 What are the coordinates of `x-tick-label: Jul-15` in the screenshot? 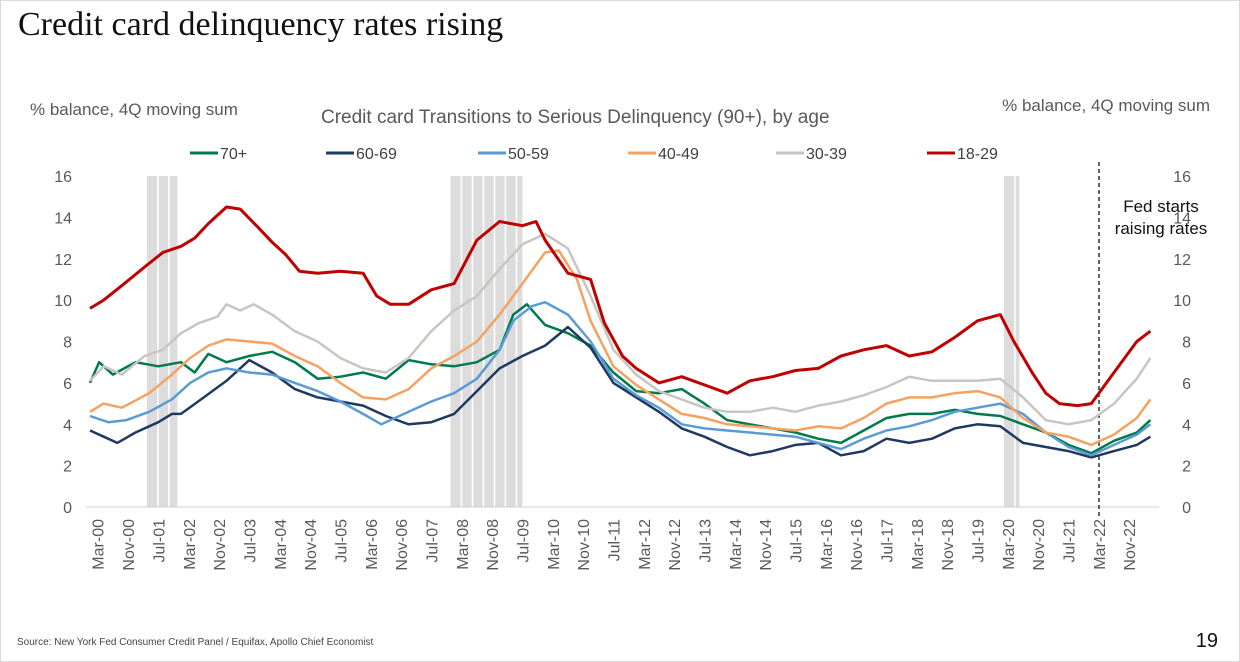 It's located at (796, 541).